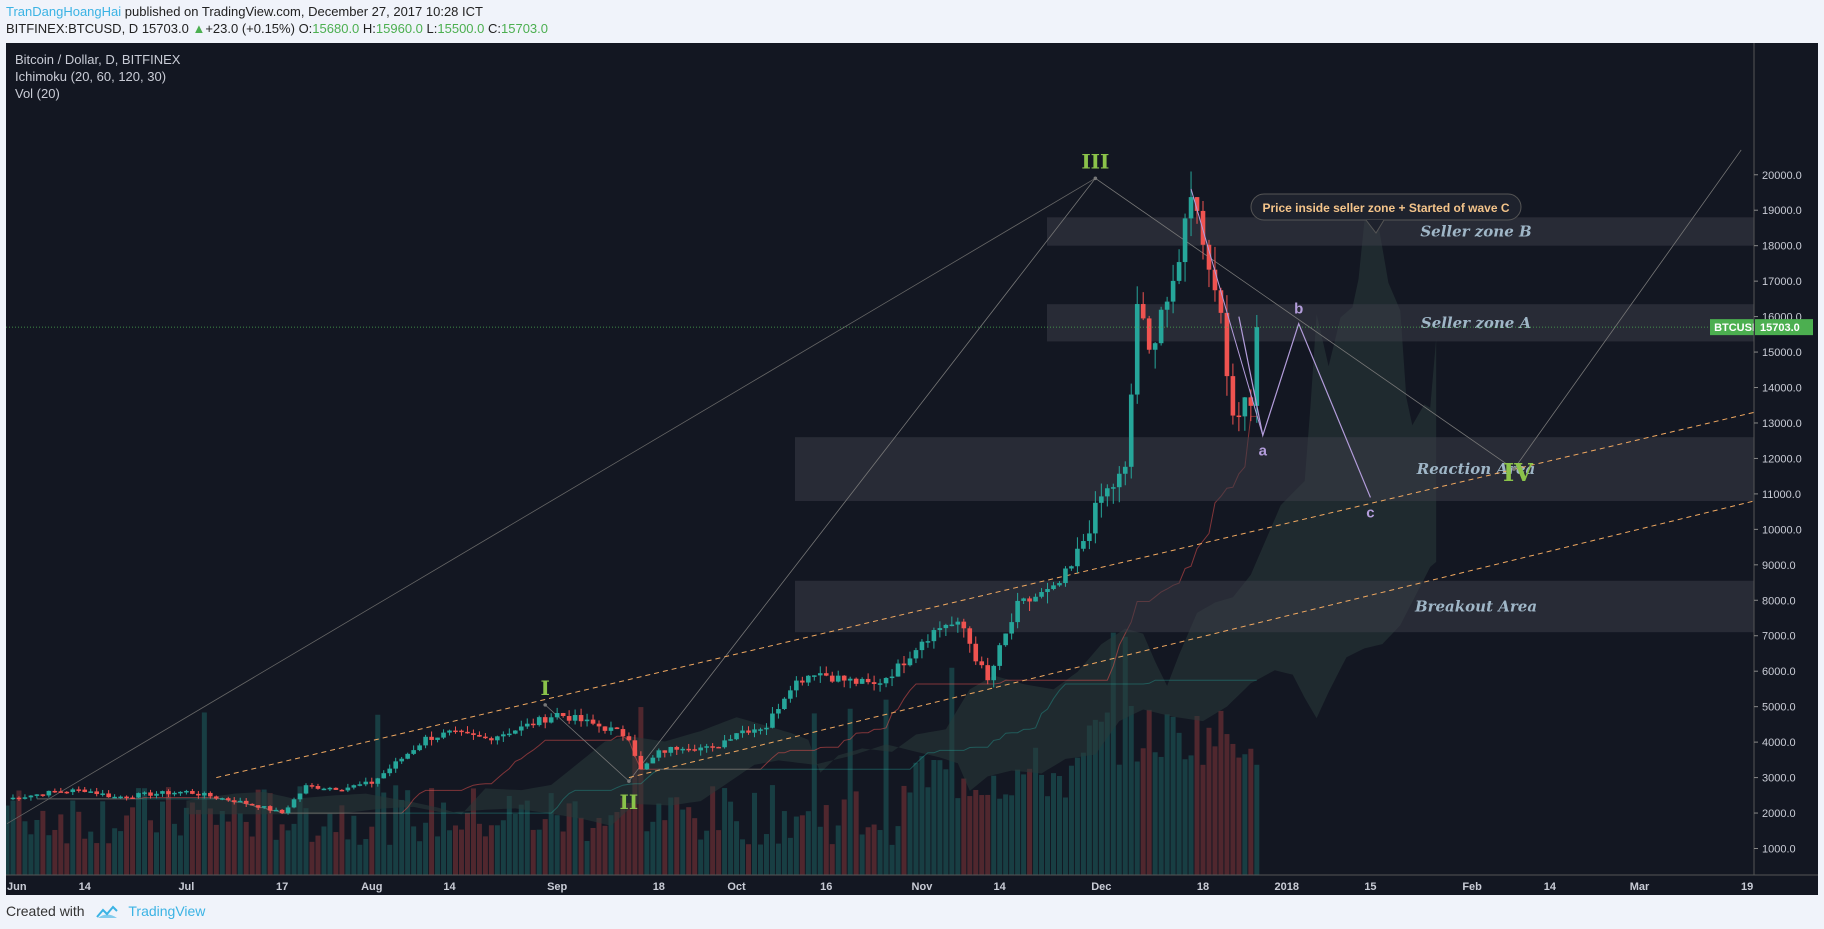 This screenshot has width=1824, height=929. I want to click on y-tick-label: 13000.0, so click(1782, 424).